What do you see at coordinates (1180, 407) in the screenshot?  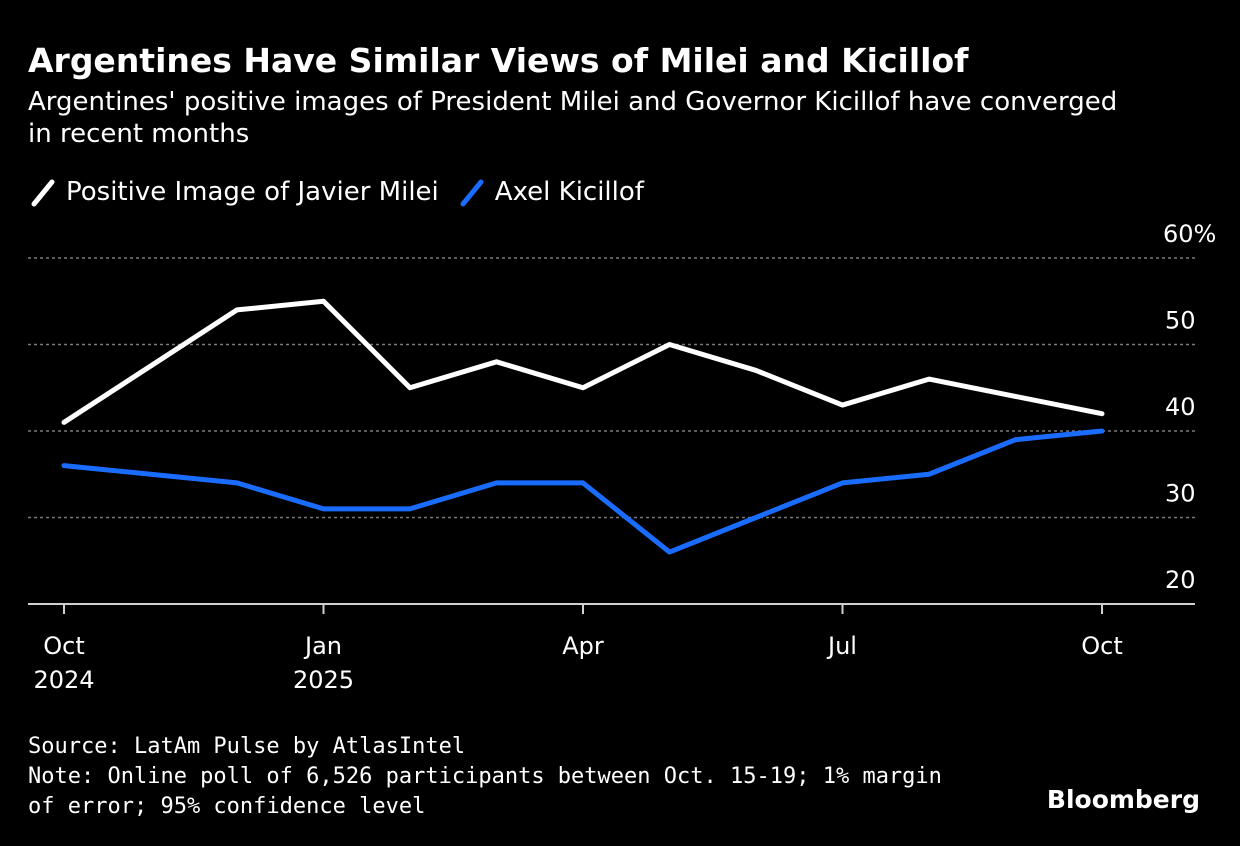 I see `y-tick-label-40: 40` at bounding box center [1180, 407].